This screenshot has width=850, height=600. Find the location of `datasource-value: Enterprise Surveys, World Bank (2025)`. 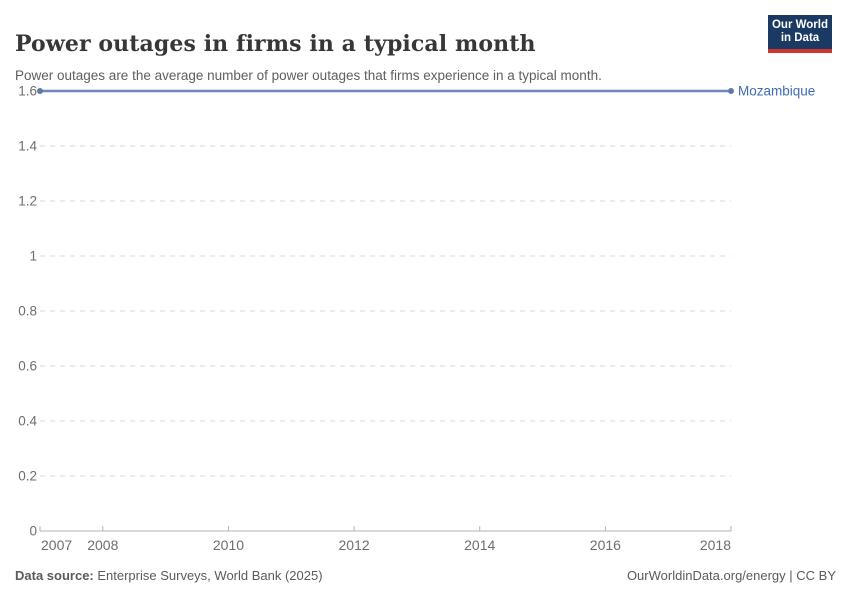

datasource-value: Enterprise Surveys, World Bank (2025) is located at coordinates (208, 575).